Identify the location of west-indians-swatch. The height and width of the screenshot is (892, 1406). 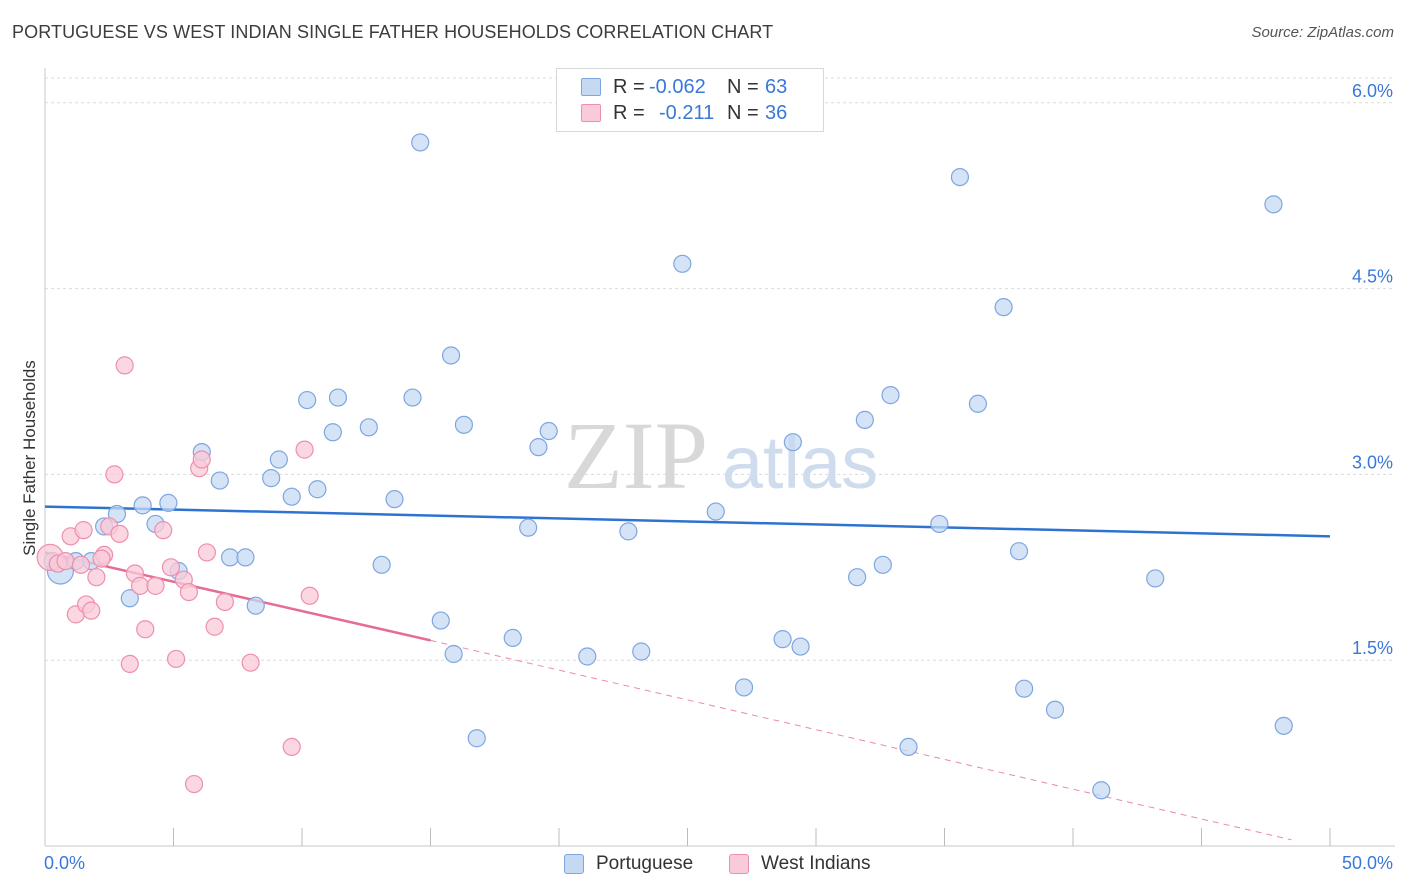
(739, 864).